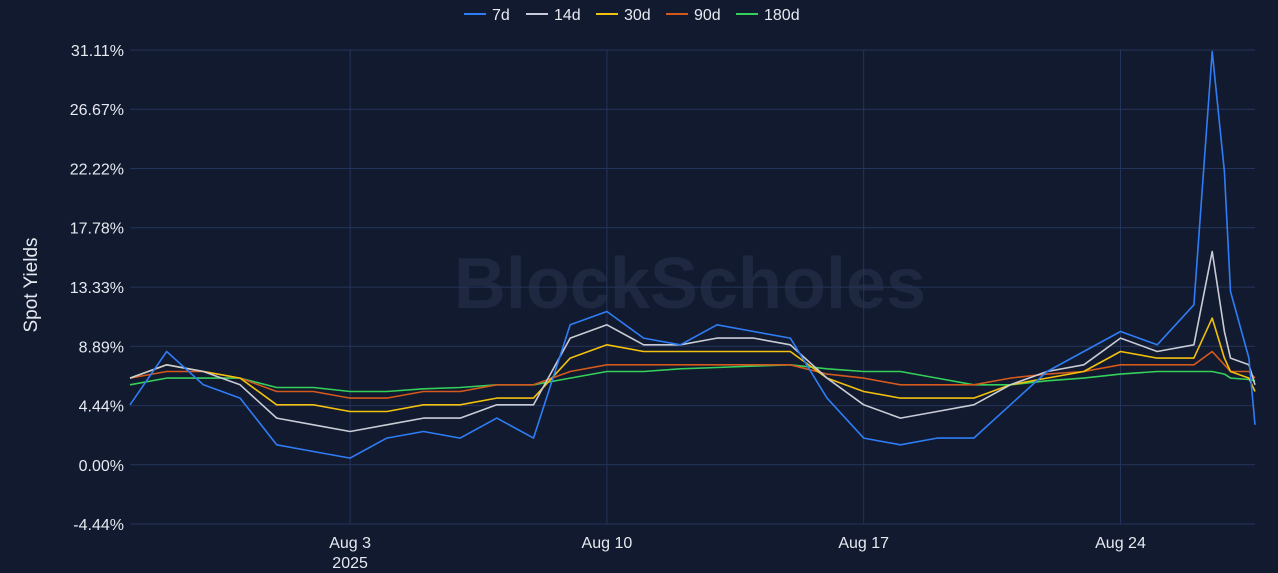 This screenshot has width=1278, height=573. What do you see at coordinates (97, 51) in the screenshot?
I see `y-tick-label: 31.11%` at bounding box center [97, 51].